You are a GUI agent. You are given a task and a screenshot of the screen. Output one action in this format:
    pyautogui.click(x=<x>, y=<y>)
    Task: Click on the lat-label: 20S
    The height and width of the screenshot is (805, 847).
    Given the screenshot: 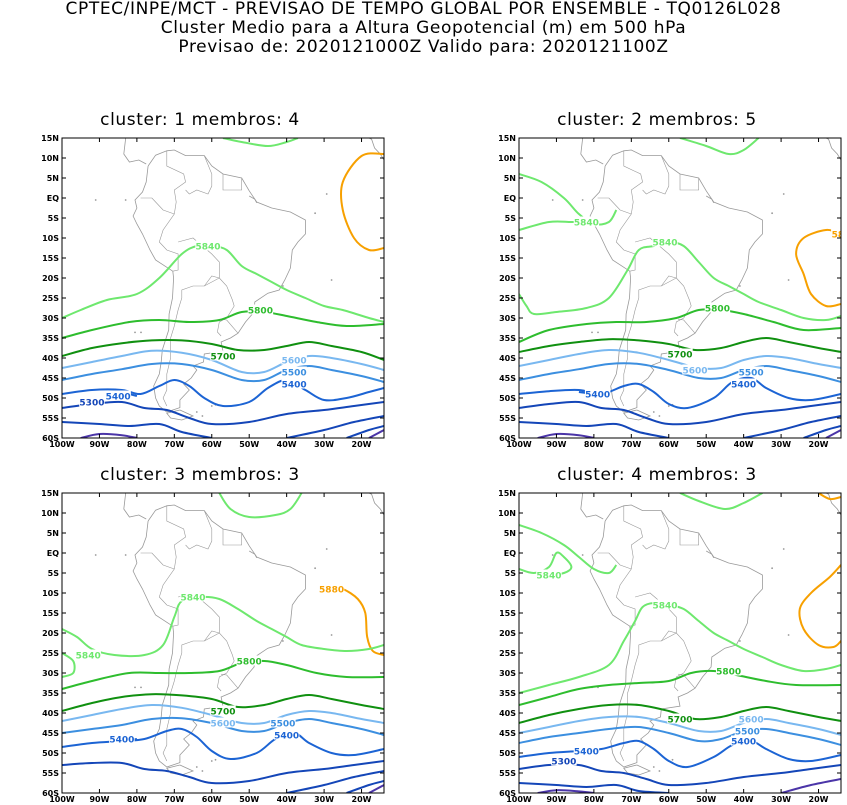 What is the action you would take?
    pyautogui.click(x=50, y=633)
    